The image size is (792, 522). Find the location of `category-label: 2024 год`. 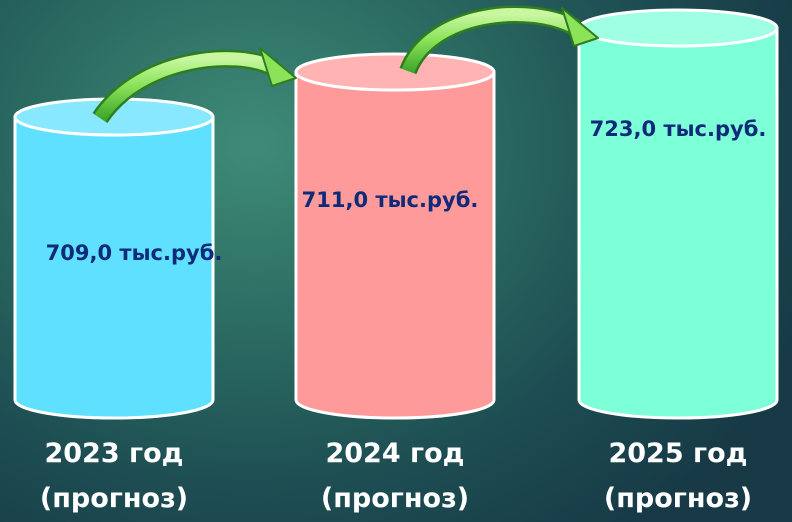

category-label: 2024 год is located at coordinates (394, 453).